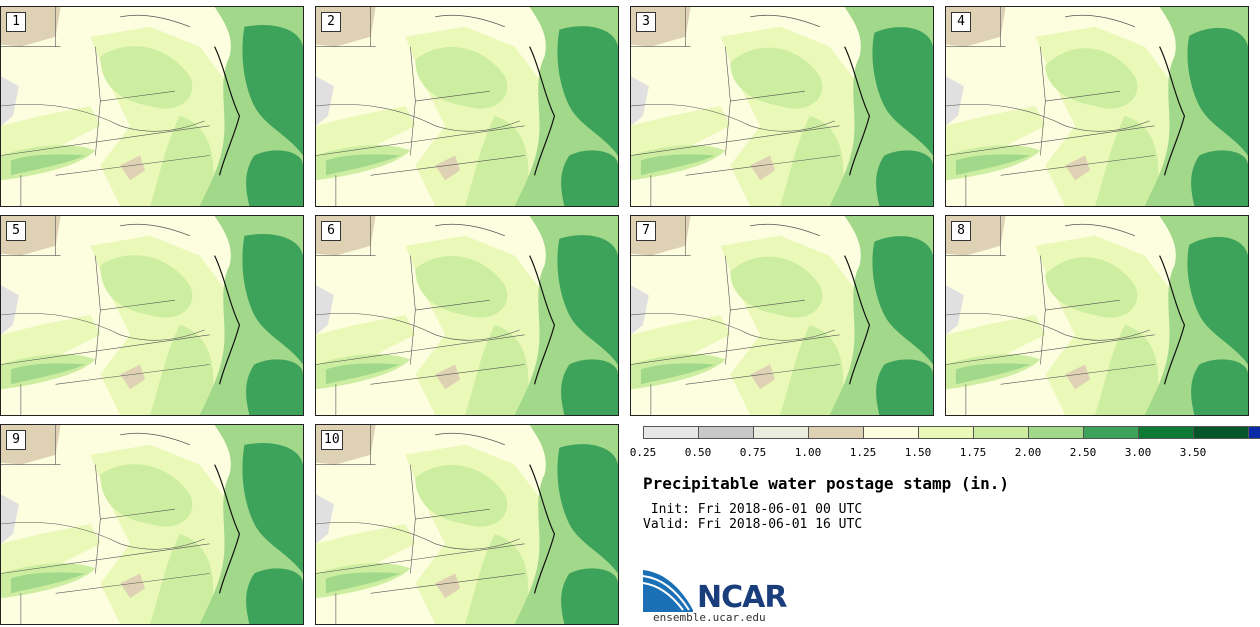 This screenshot has height=627, width=1260. I want to click on stamp-panel: 2, so click(467, 106).